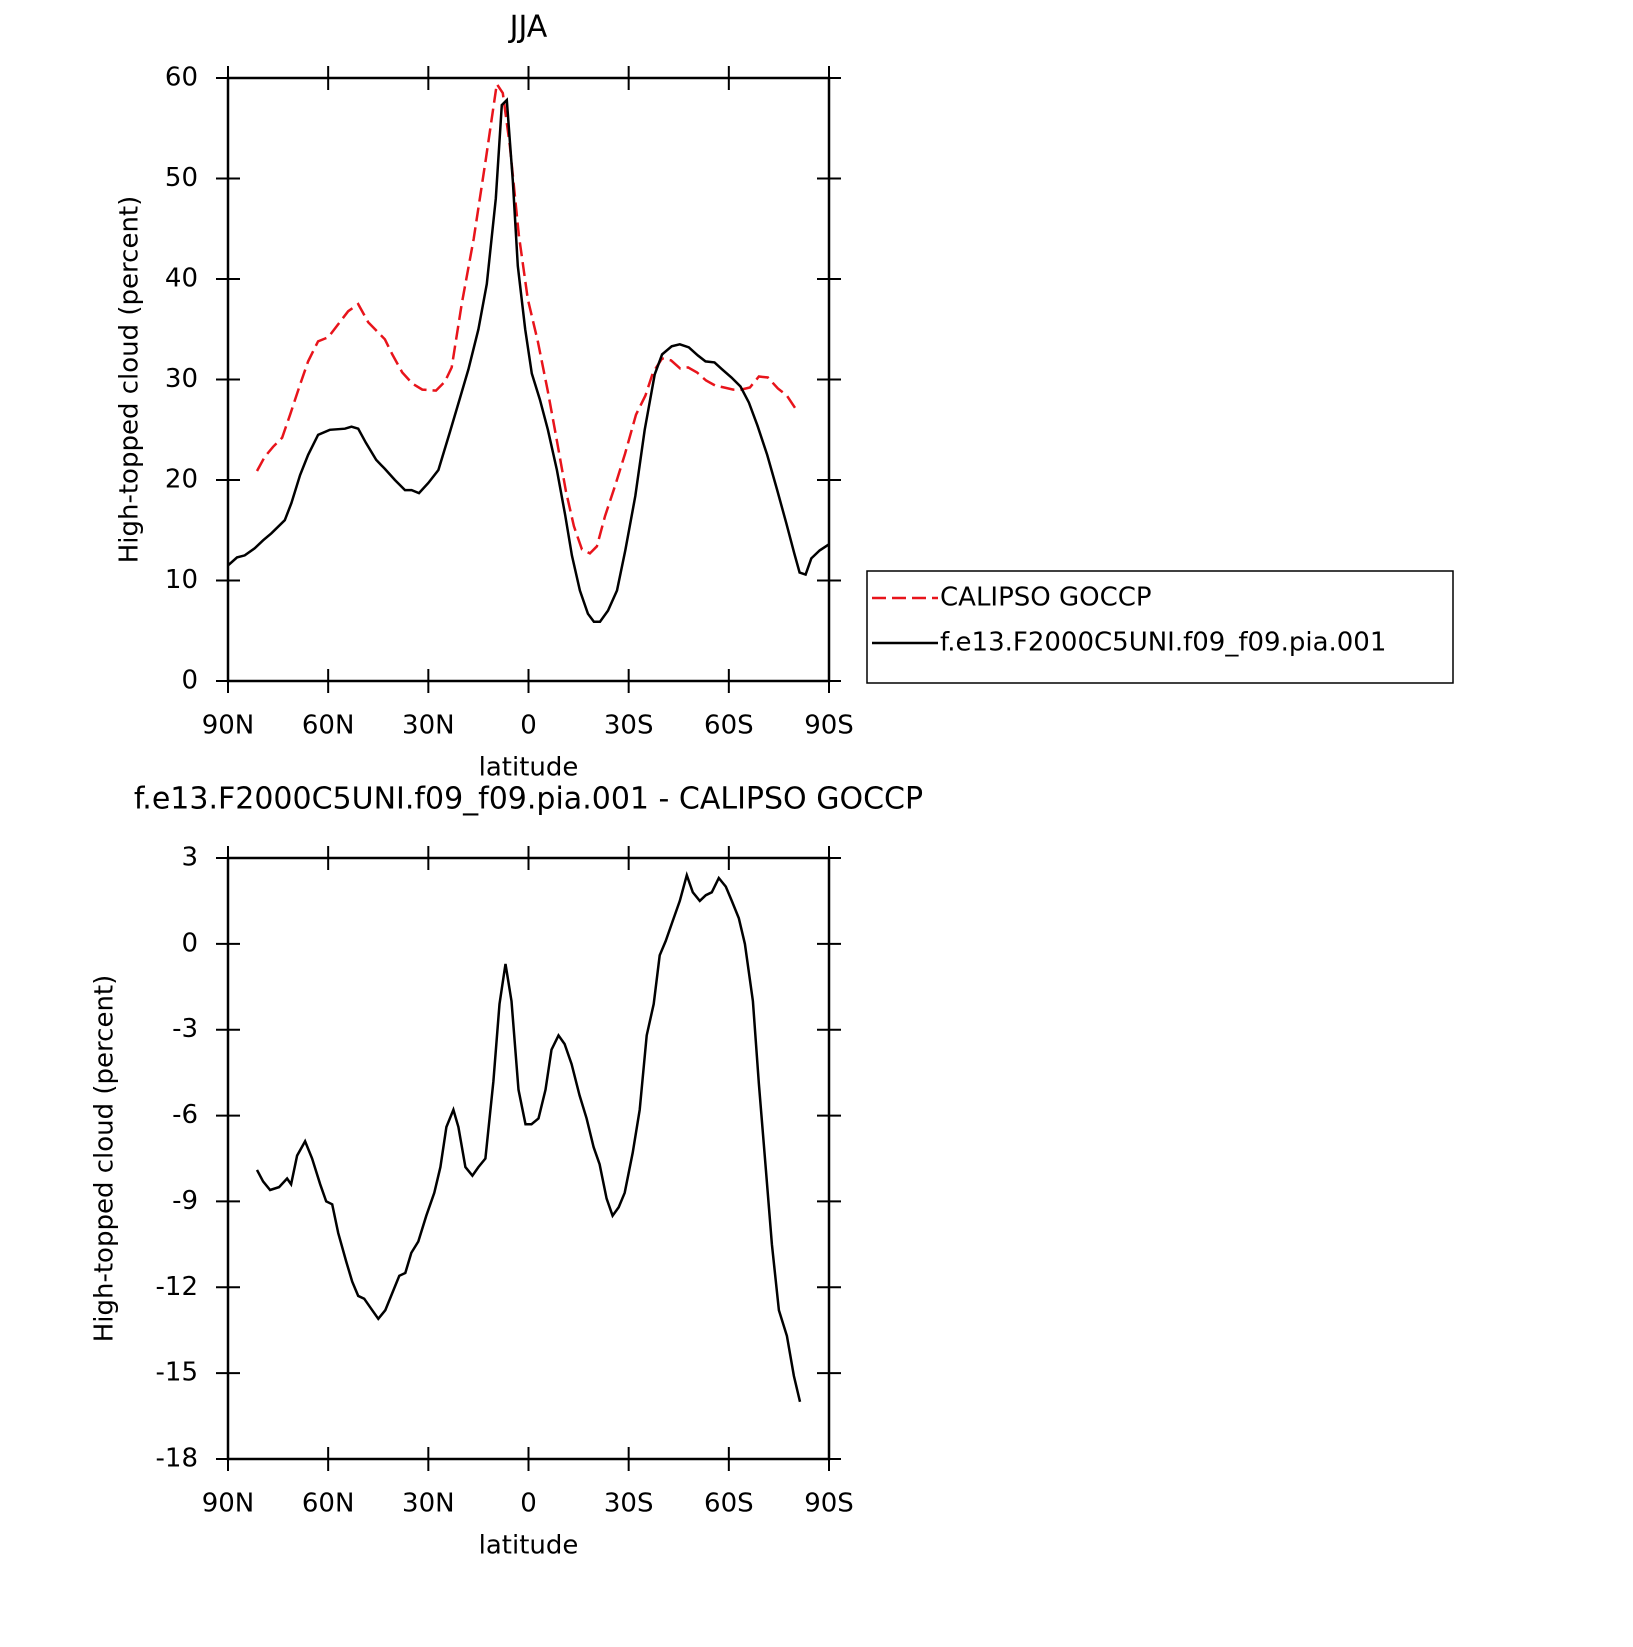  Describe the element at coordinates (1160, 627) in the screenshot. I see `legend-box` at that location.